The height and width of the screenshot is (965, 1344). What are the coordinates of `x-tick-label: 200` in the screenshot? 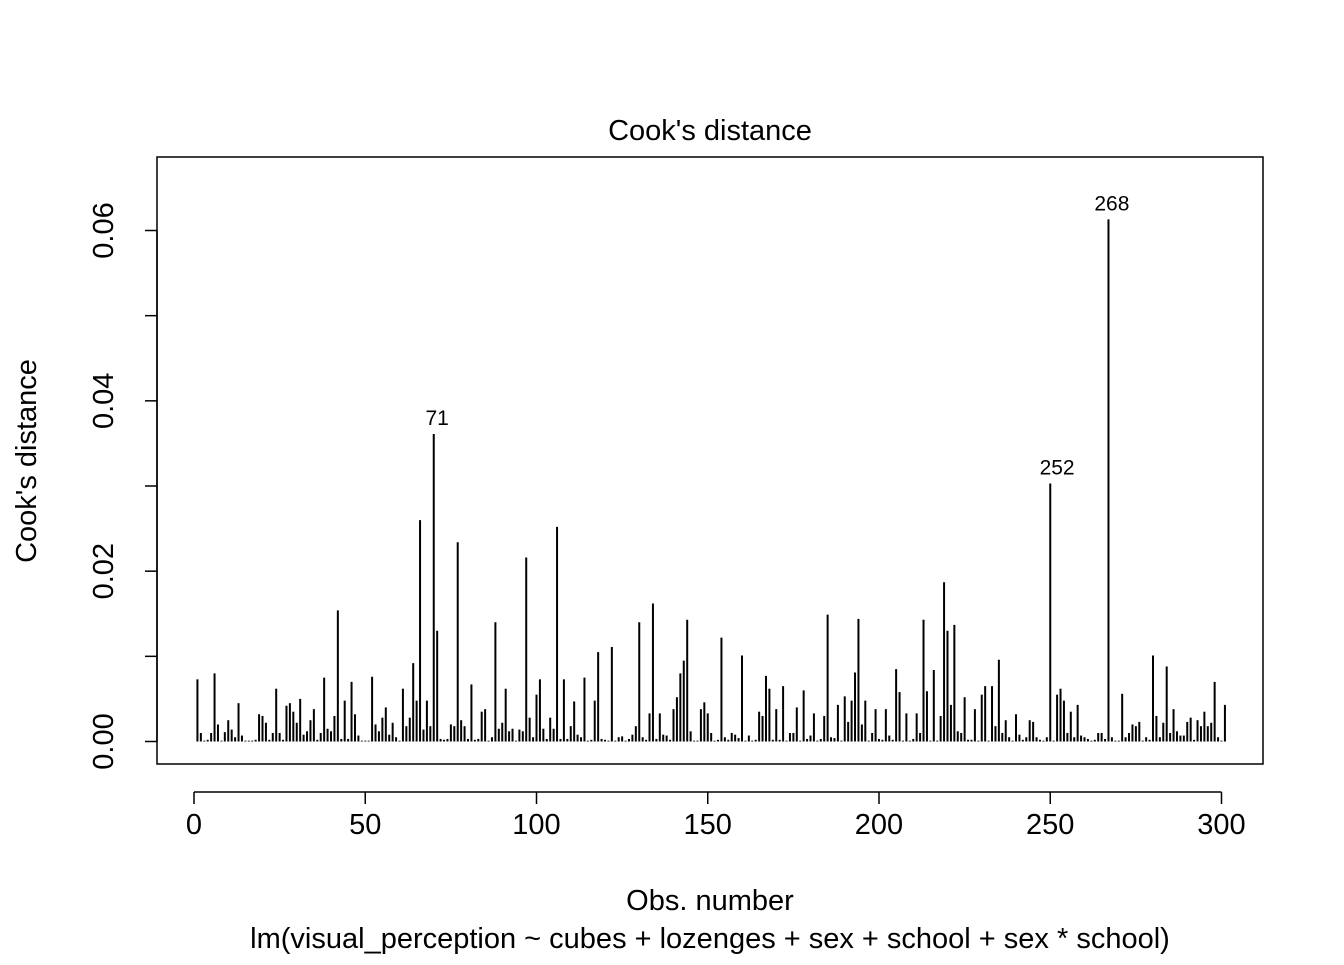 It's located at (879, 825).